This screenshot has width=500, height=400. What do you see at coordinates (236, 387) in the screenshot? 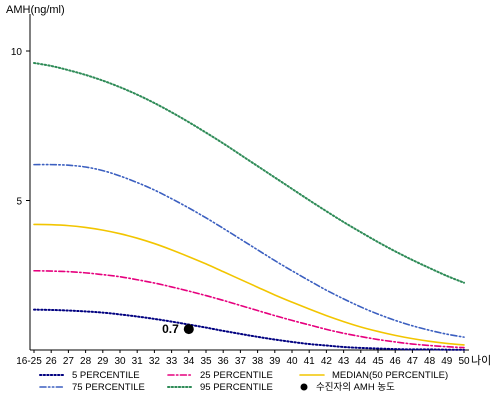
I see `legend-label: 95 PERCENTILE` at bounding box center [236, 387].